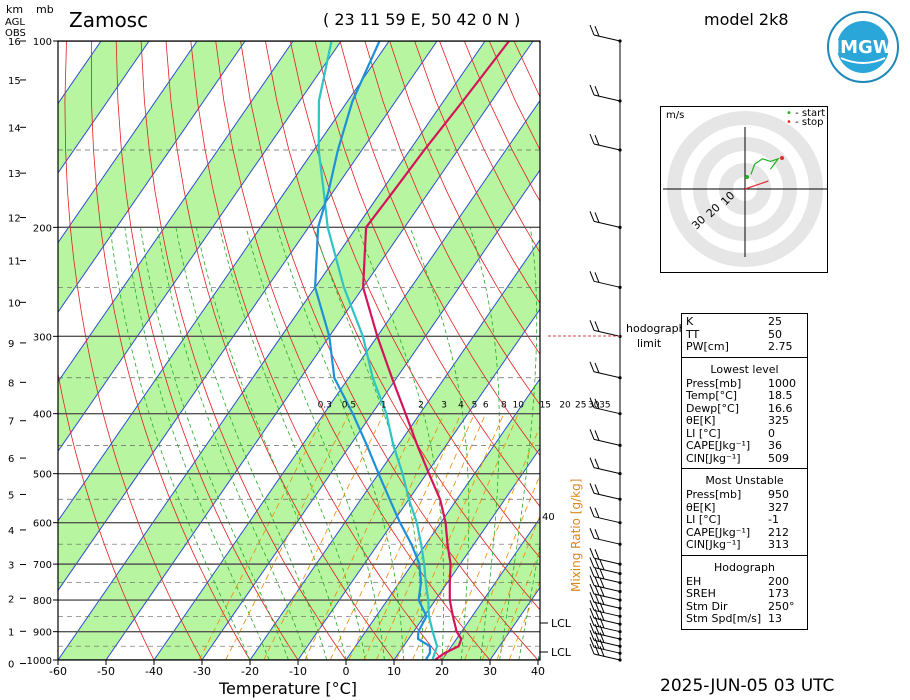  What do you see at coordinates (42, 415) in the screenshot?
I see `pressure-tick-label: 400` at bounding box center [42, 415].